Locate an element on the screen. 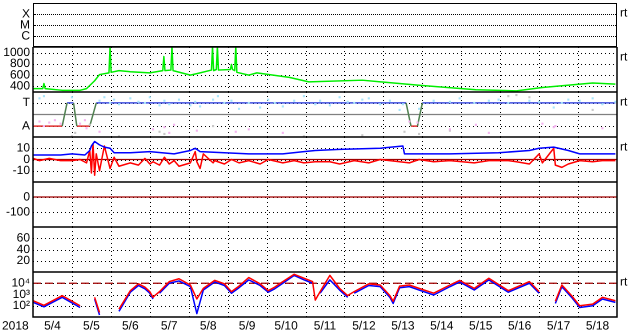  y-tick-label: 0 is located at coordinates (26, 196).